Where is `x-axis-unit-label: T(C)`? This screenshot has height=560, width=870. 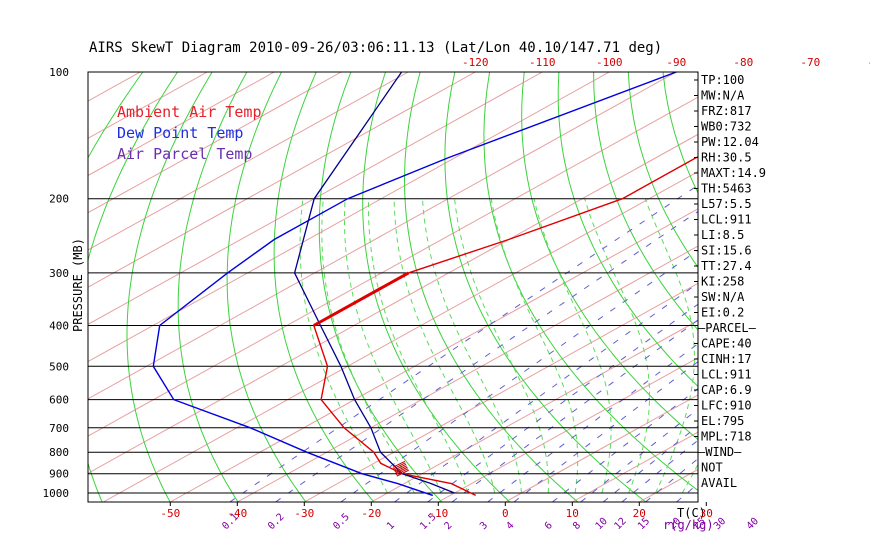
x-axis-unit-label: T(C) is located at coordinates (691, 513).